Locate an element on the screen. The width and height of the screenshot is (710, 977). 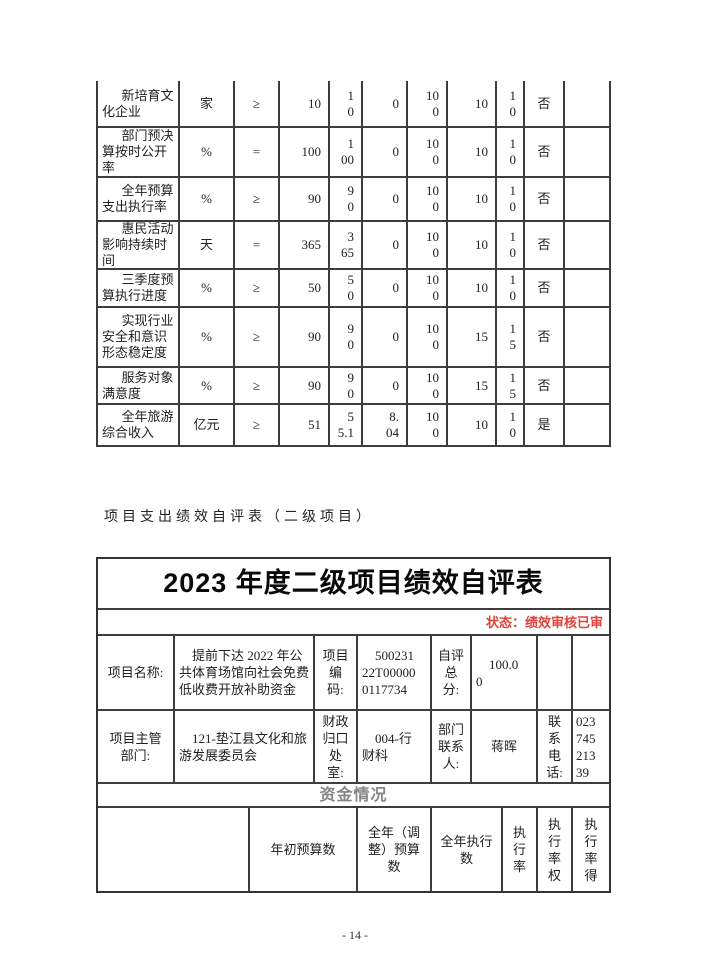
finance-office-label-cell: 财政 归口 处 室: is located at coordinates (336, 746).